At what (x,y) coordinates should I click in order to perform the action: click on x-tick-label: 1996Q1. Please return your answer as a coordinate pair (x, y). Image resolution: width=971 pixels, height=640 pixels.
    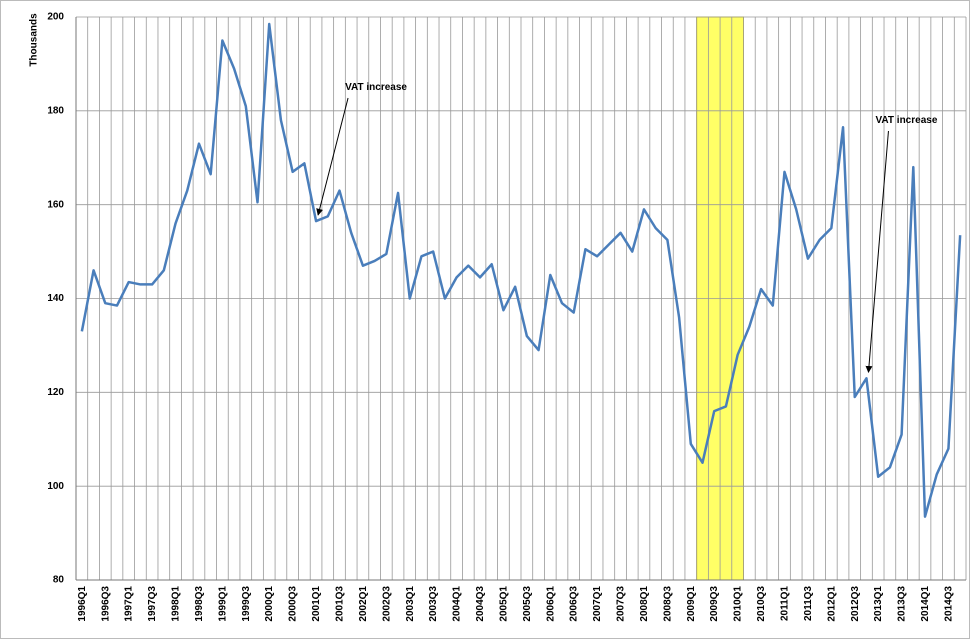
    Looking at the image, I should click on (82, 604).